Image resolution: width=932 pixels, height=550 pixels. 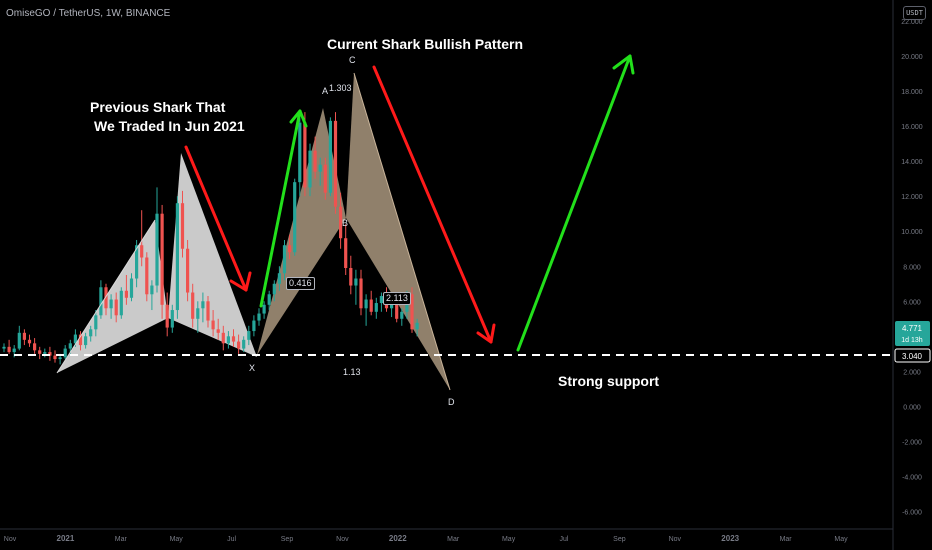 I want to click on candle-countdown: 1d 13h, so click(x=912, y=340).